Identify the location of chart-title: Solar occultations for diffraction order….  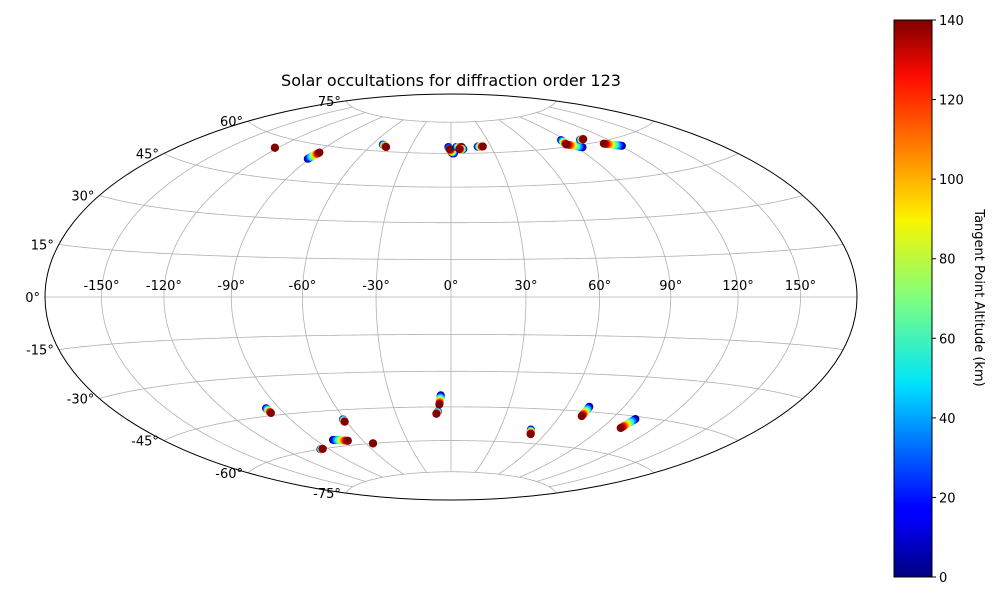
(451, 80).